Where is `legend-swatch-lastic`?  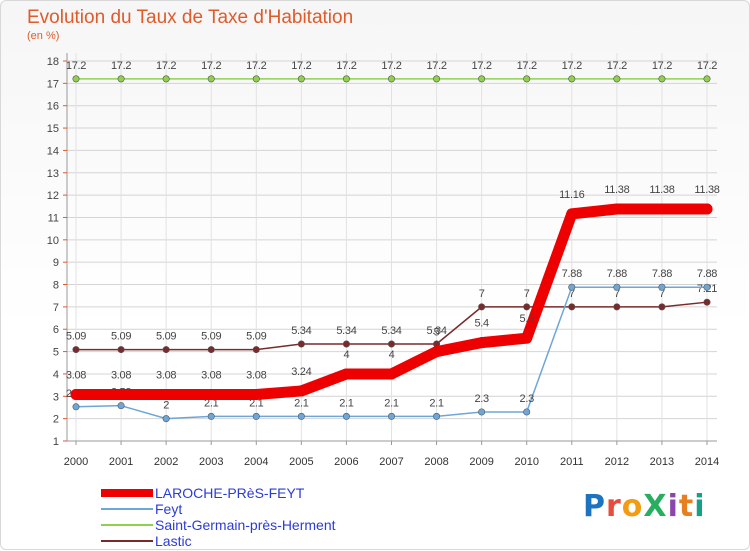 legend-swatch-lastic is located at coordinates (127, 541).